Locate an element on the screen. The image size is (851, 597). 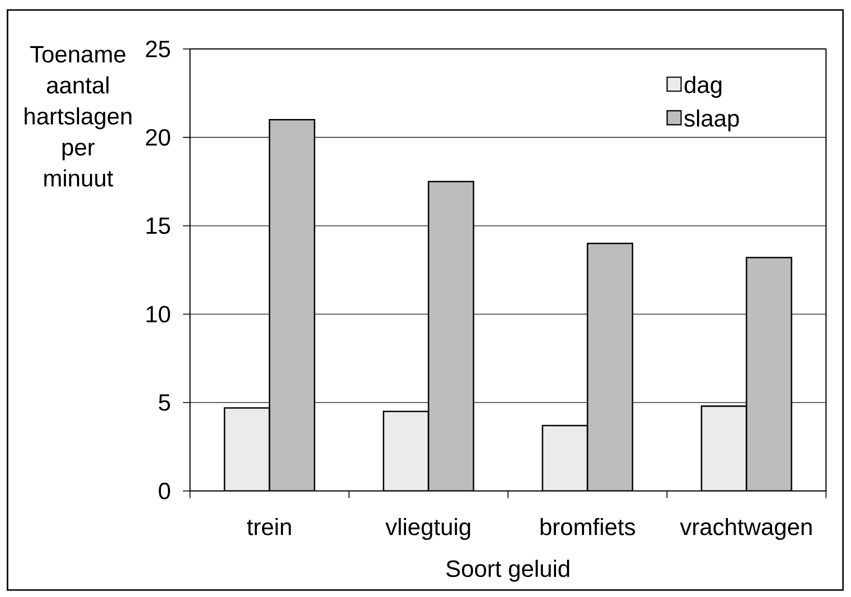
y-tick-label: 5 is located at coordinates (164, 402).